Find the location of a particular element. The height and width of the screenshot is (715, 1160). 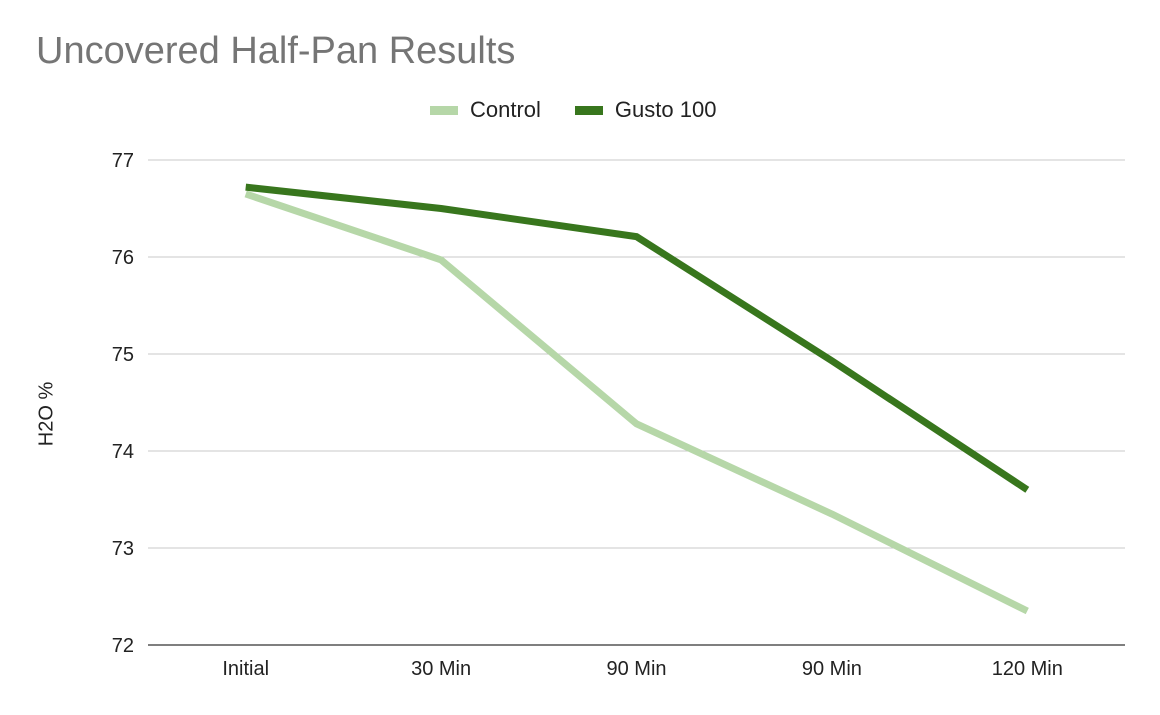

x-tick-label-5: 120 Min is located at coordinates (1027, 669).